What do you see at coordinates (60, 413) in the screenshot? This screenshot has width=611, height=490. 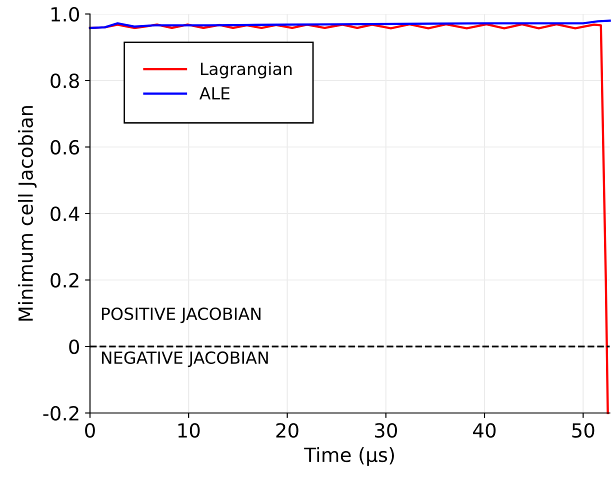 I see `y-tick-label: -0.2` at bounding box center [60, 413].